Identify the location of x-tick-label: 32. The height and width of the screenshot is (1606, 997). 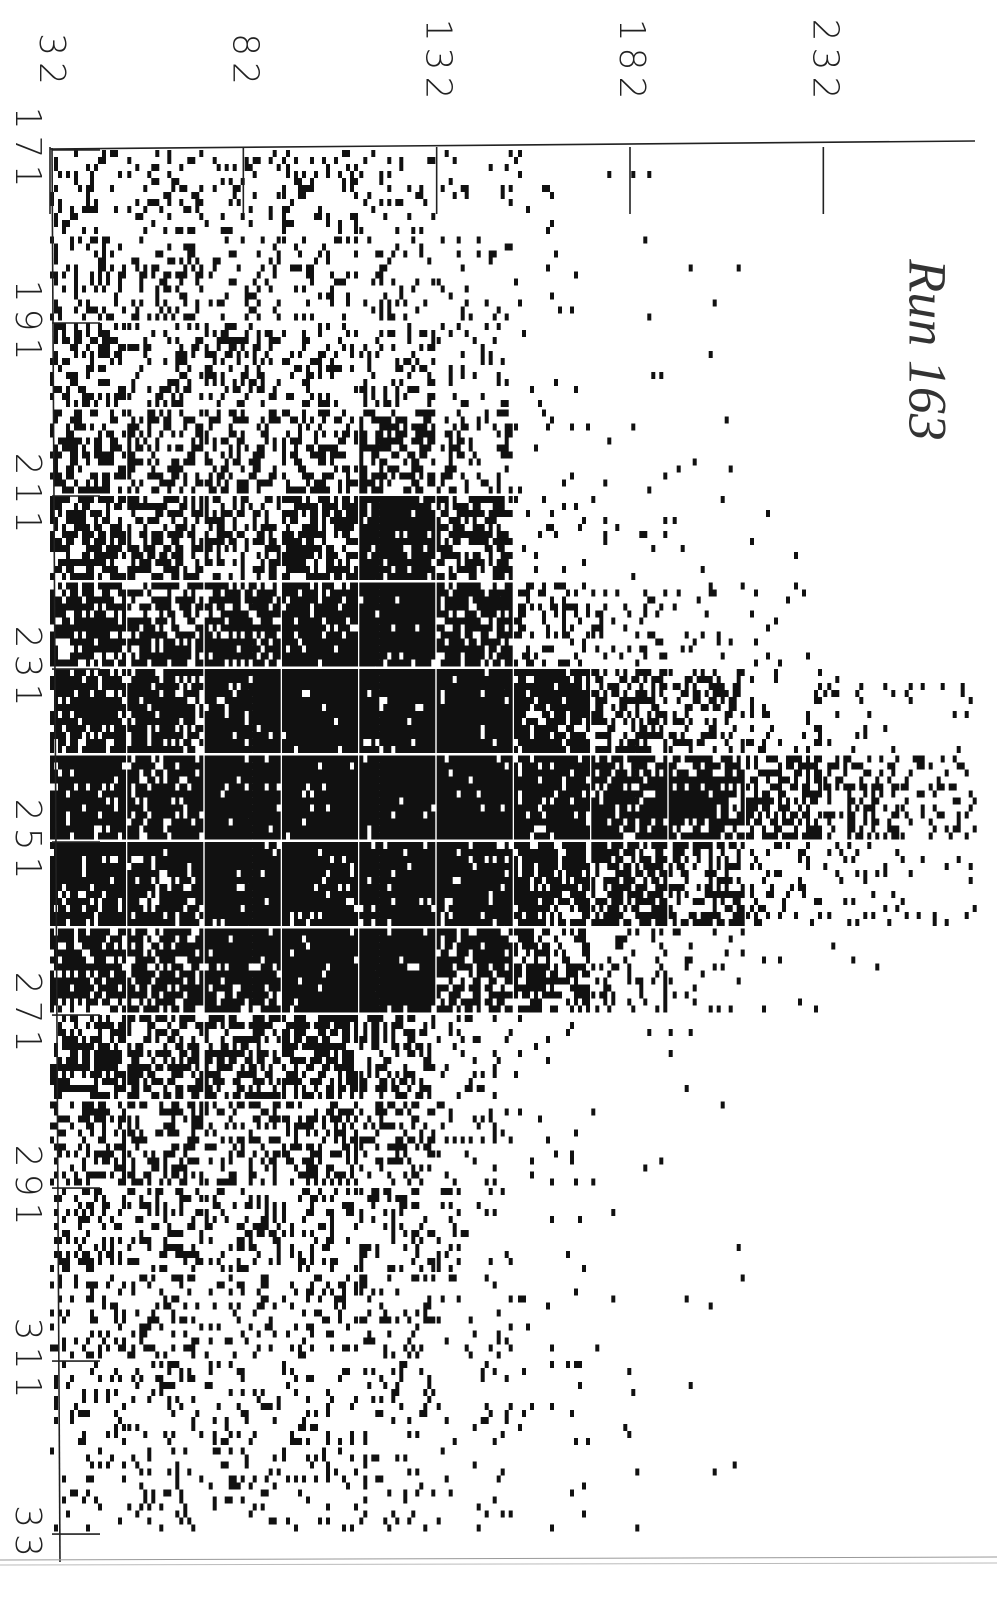
(51, 62).